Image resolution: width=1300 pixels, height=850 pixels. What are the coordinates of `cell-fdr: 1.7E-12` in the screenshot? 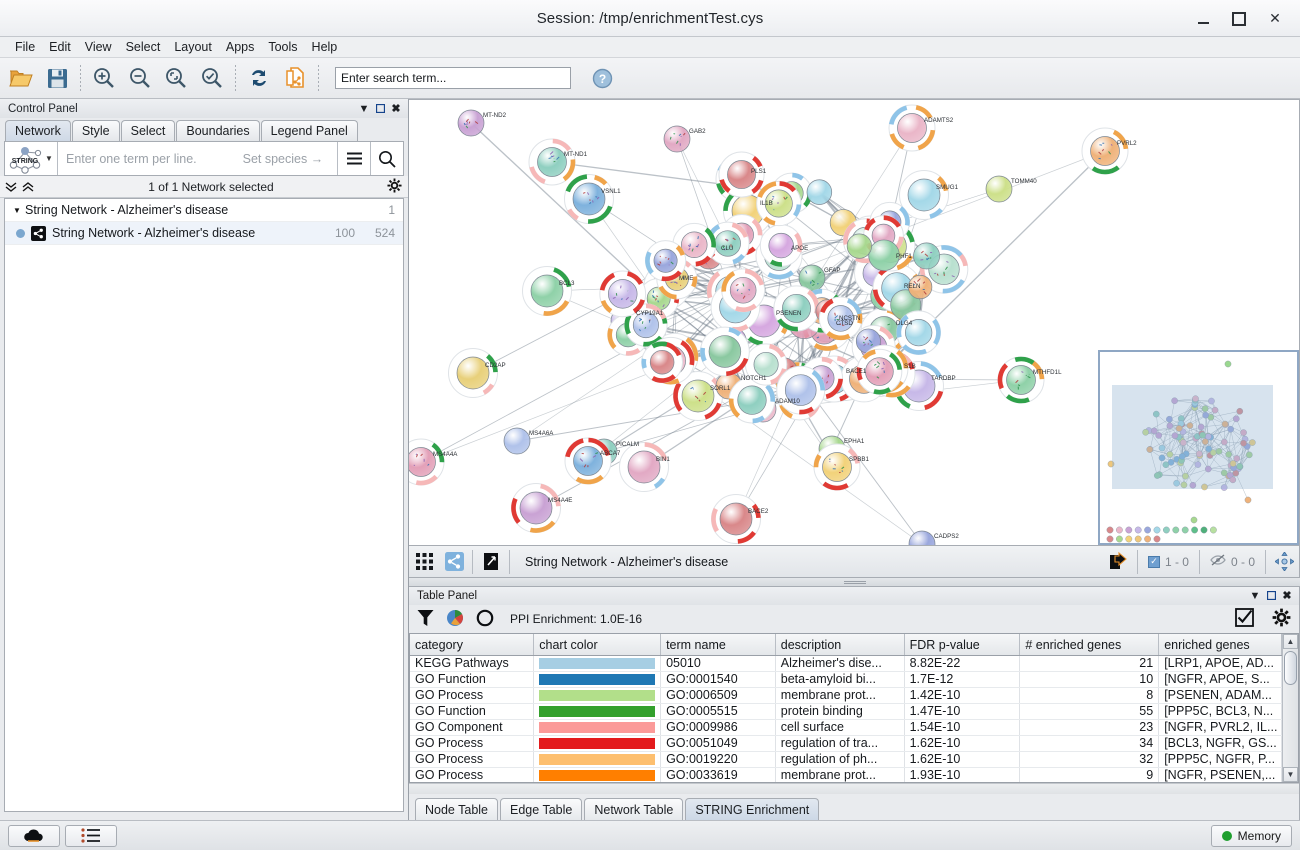 It's located at (962, 679).